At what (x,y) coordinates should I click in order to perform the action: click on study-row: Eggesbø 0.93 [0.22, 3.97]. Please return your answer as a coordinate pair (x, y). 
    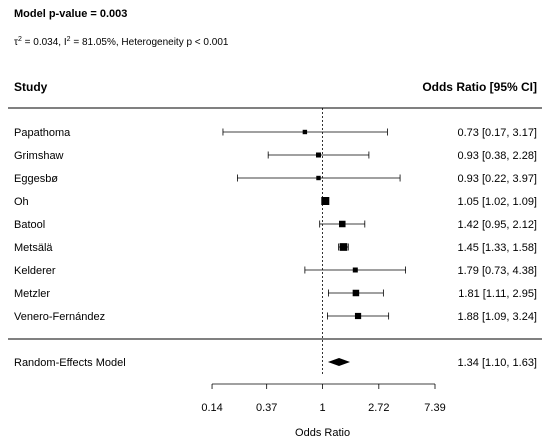
    Looking at the image, I should click on (275, 179).